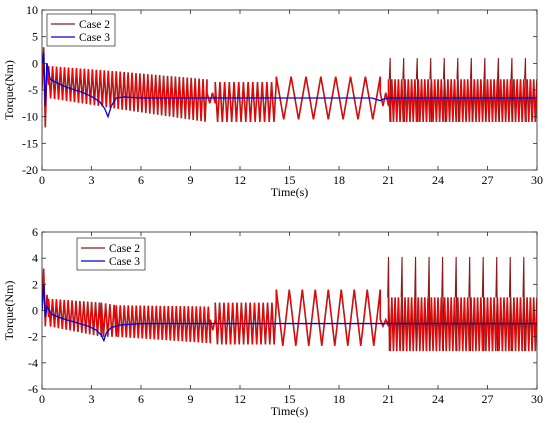  Describe the element at coordinates (30, 117) in the screenshot. I see `y-tick-label: -10` at that location.